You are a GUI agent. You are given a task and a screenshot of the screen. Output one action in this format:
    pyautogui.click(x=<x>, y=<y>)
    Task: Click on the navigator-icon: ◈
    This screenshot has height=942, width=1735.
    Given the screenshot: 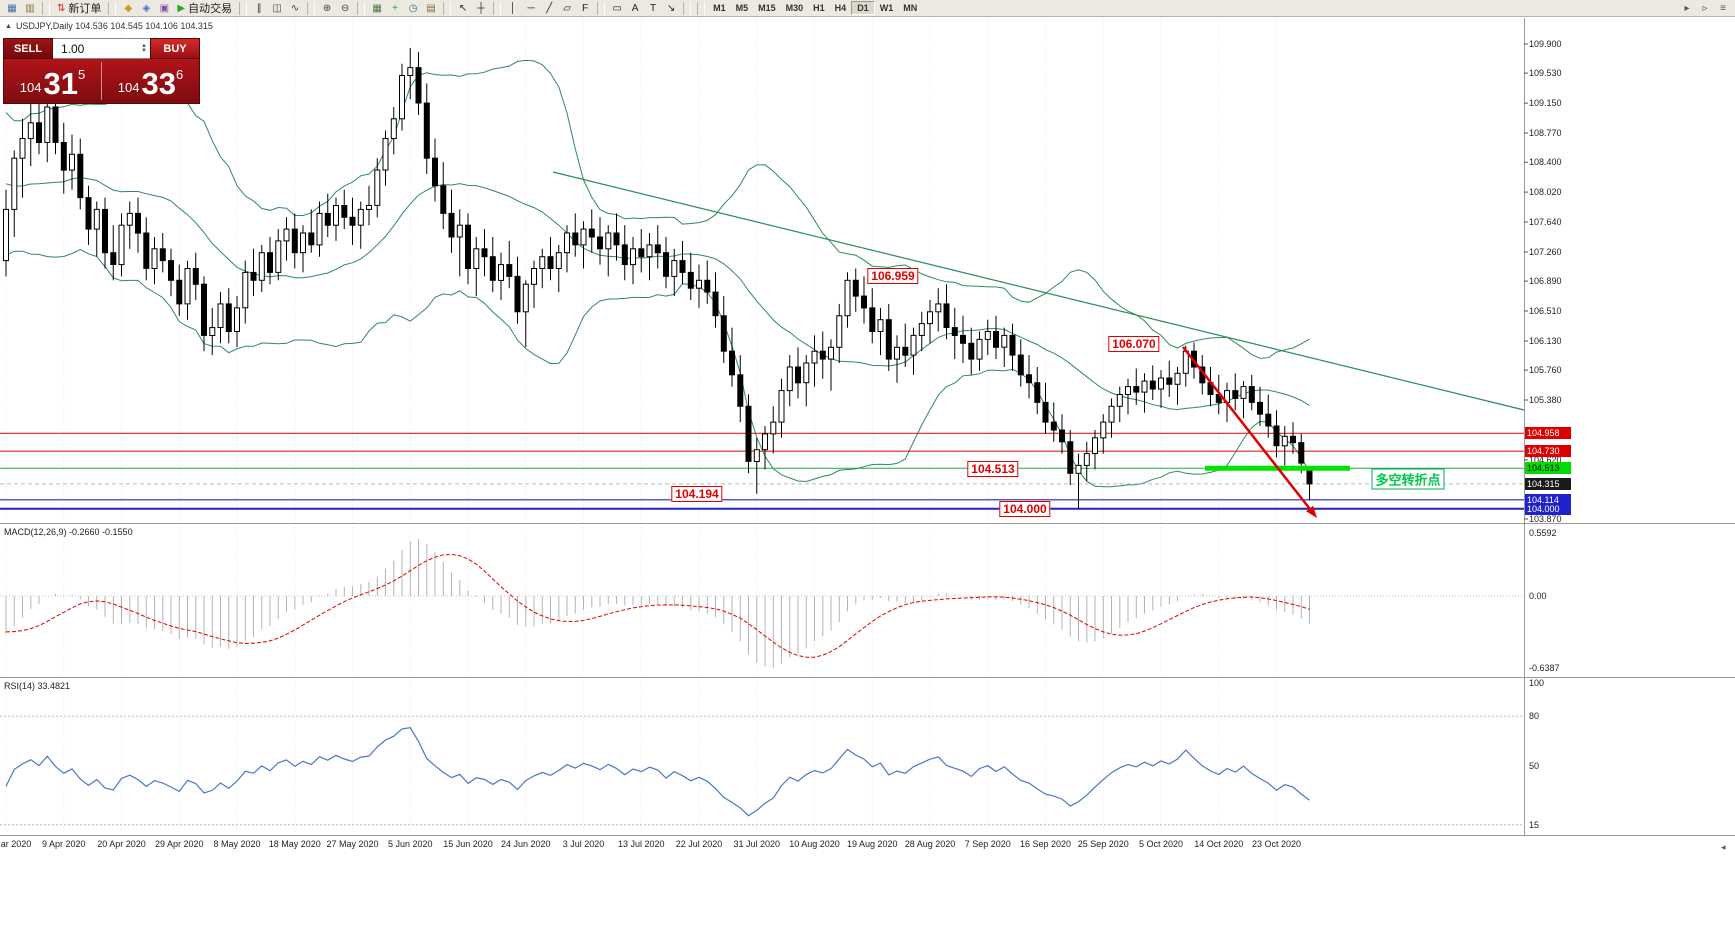 What is the action you would take?
    pyautogui.click(x=146, y=8)
    